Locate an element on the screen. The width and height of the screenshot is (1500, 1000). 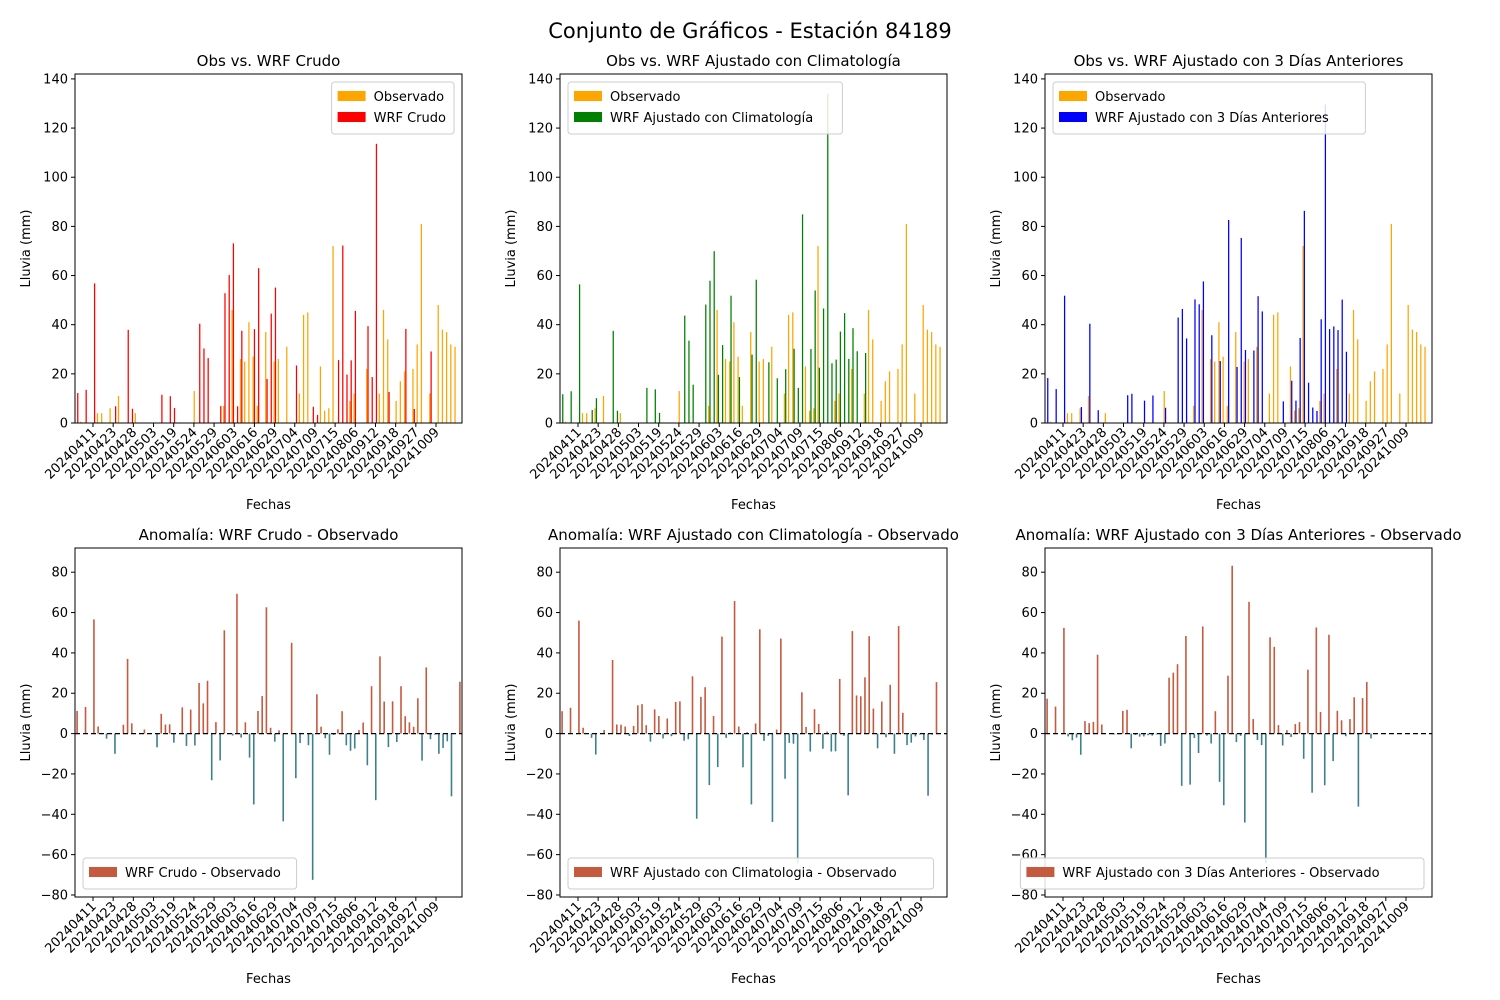
x-axis-label: Fechas is located at coordinates (753, 979).